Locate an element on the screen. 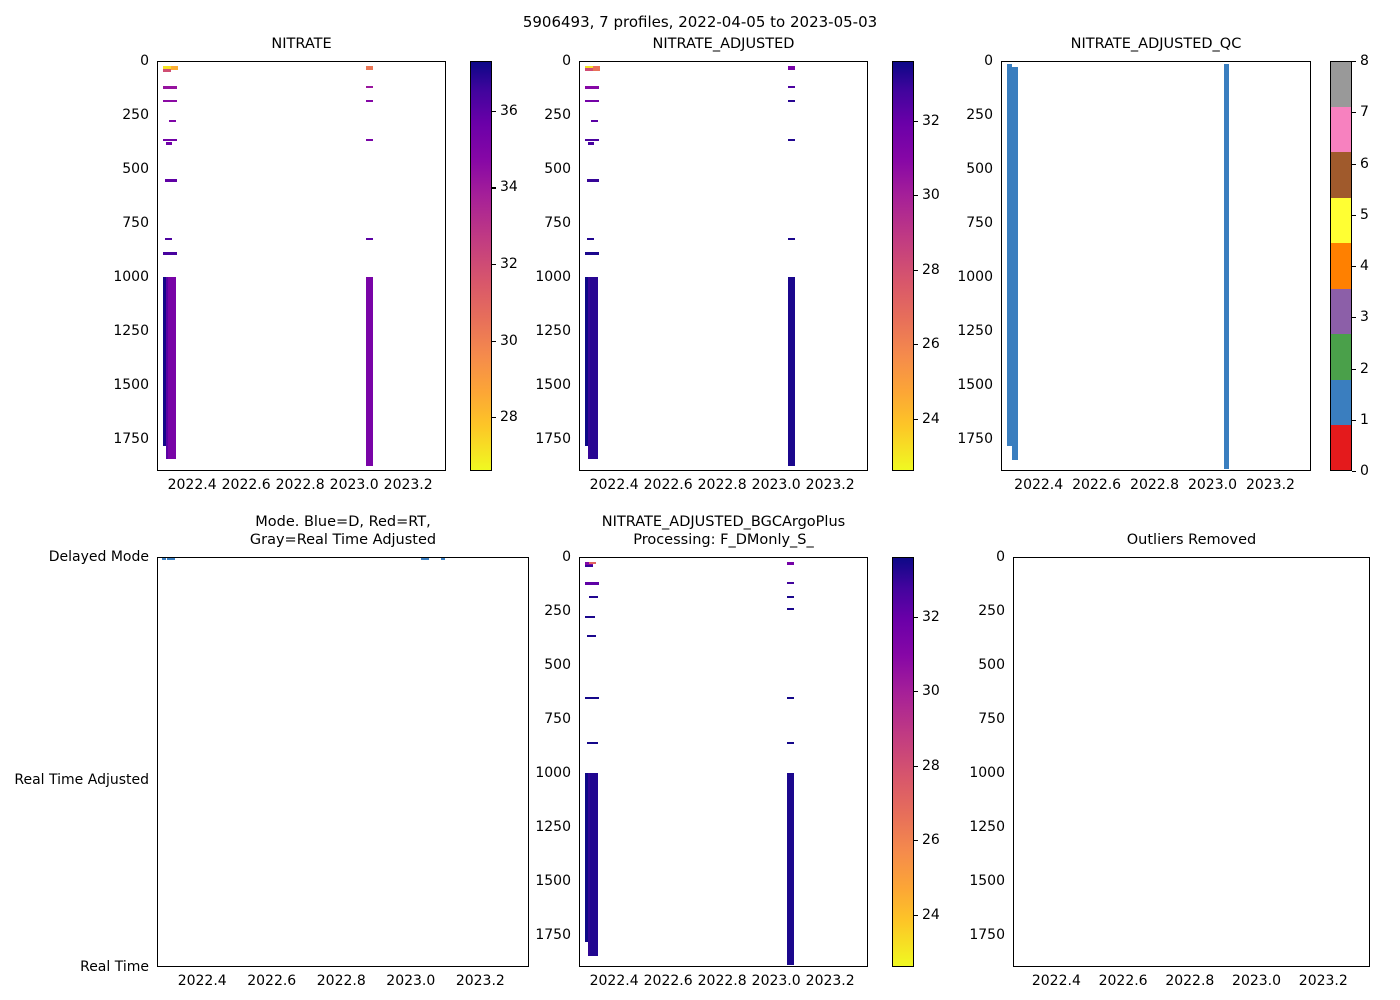 The height and width of the screenshot is (1000, 1400). colorbar-bgcargoplus: 24 26 28 30 32 is located at coordinates (916, 762).